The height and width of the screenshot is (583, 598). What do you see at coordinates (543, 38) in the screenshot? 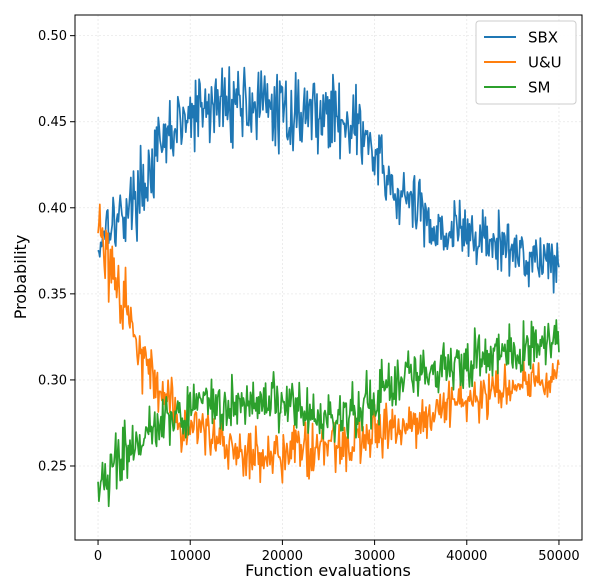
I see `legend-label: SBX` at bounding box center [543, 38].